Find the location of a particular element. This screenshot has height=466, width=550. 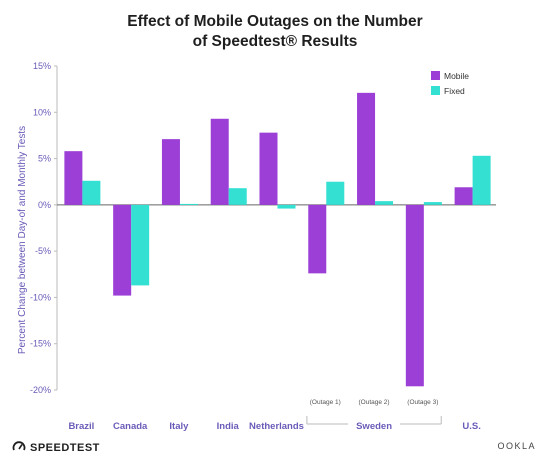

chart-title-line-2: of Speedtest® Results is located at coordinates (275, 41).